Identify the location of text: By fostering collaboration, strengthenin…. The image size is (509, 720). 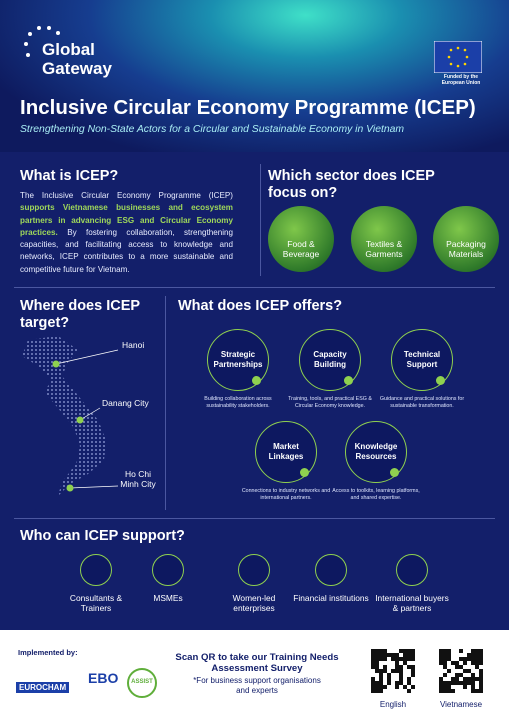
(127, 250).